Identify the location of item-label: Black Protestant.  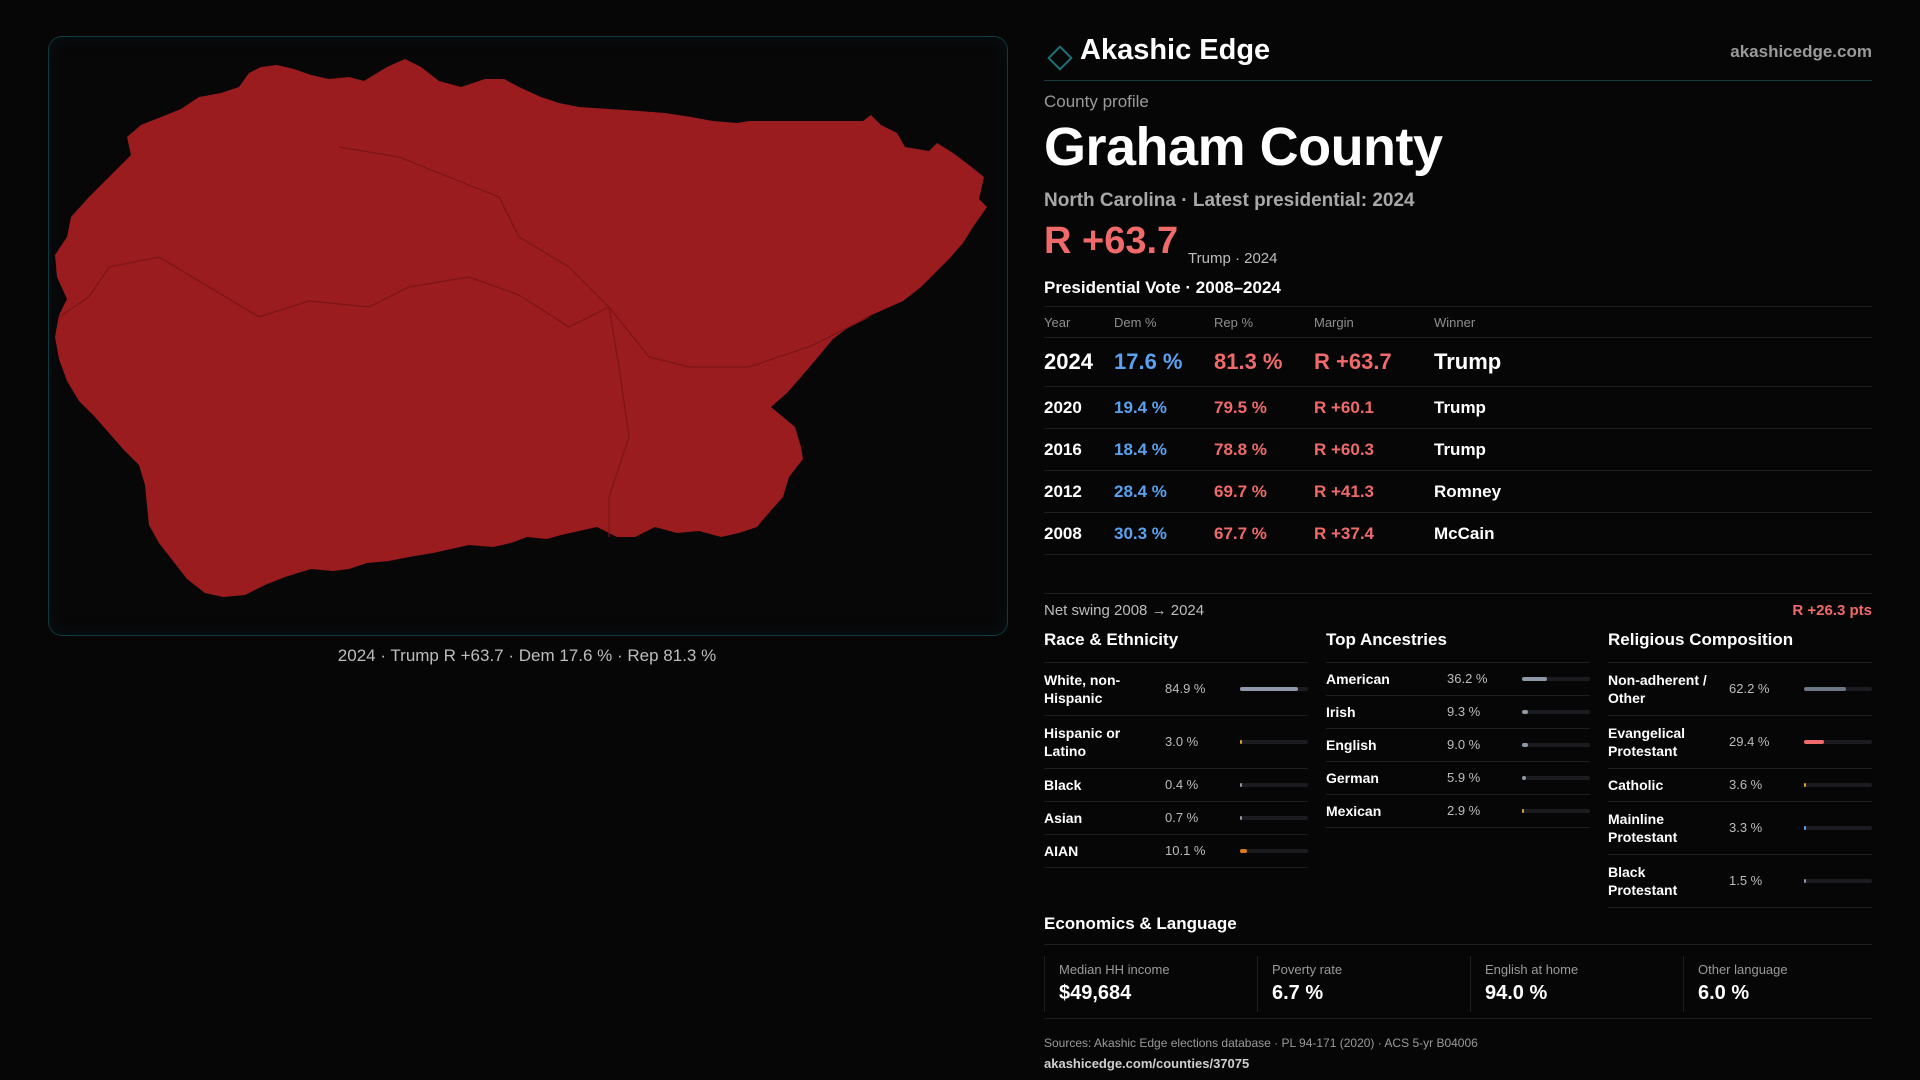
(1643, 881).